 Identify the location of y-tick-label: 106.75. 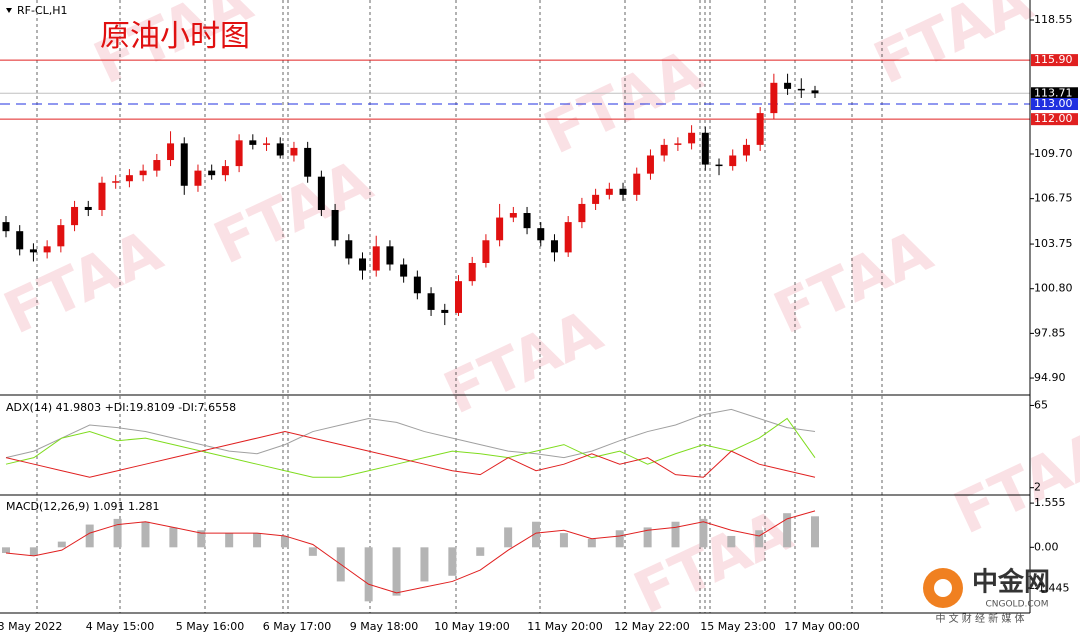
(1053, 198).